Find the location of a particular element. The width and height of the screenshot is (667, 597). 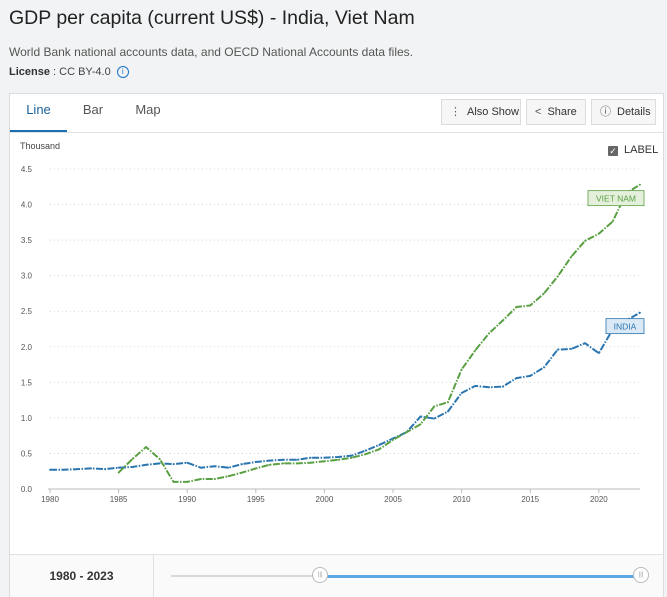

x-tick-label: 1995 is located at coordinates (256, 499).